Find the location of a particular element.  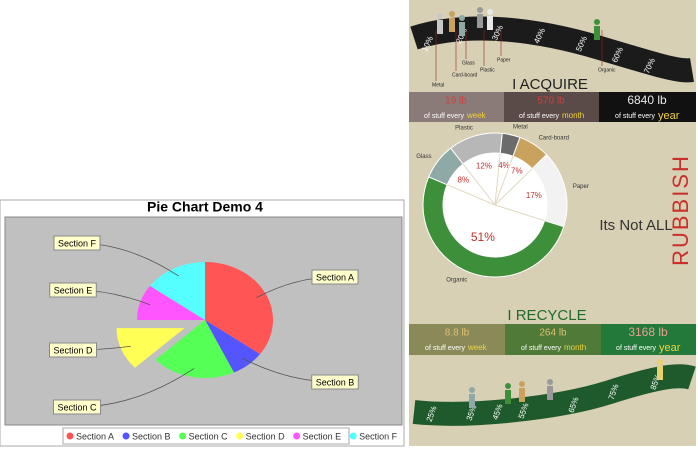

slice-label-text: Section E is located at coordinates (73, 290).